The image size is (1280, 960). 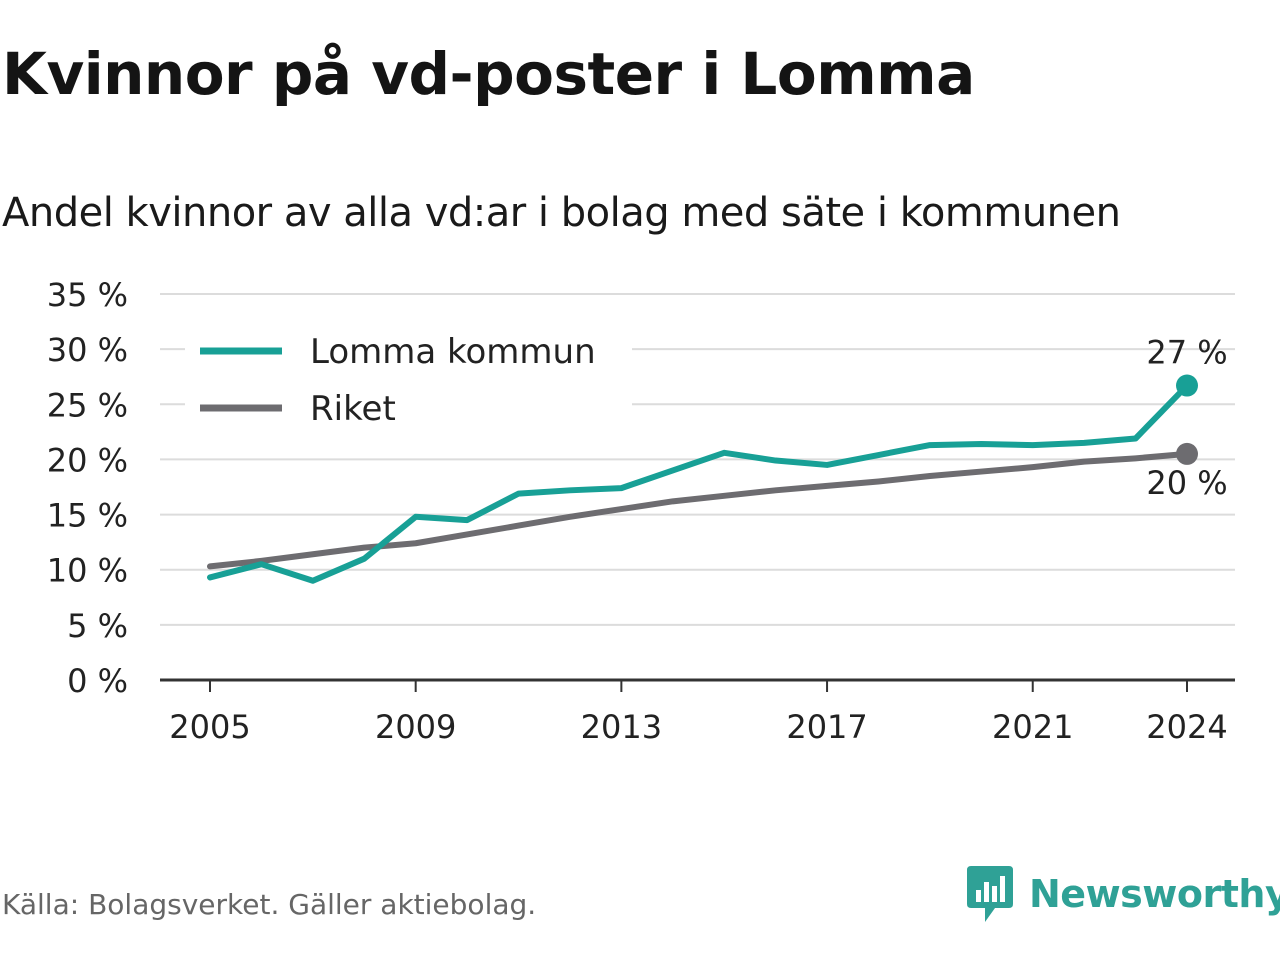 What do you see at coordinates (87, 405) in the screenshot?
I see `y-tick-label: 25 %` at bounding box center [87, 405].